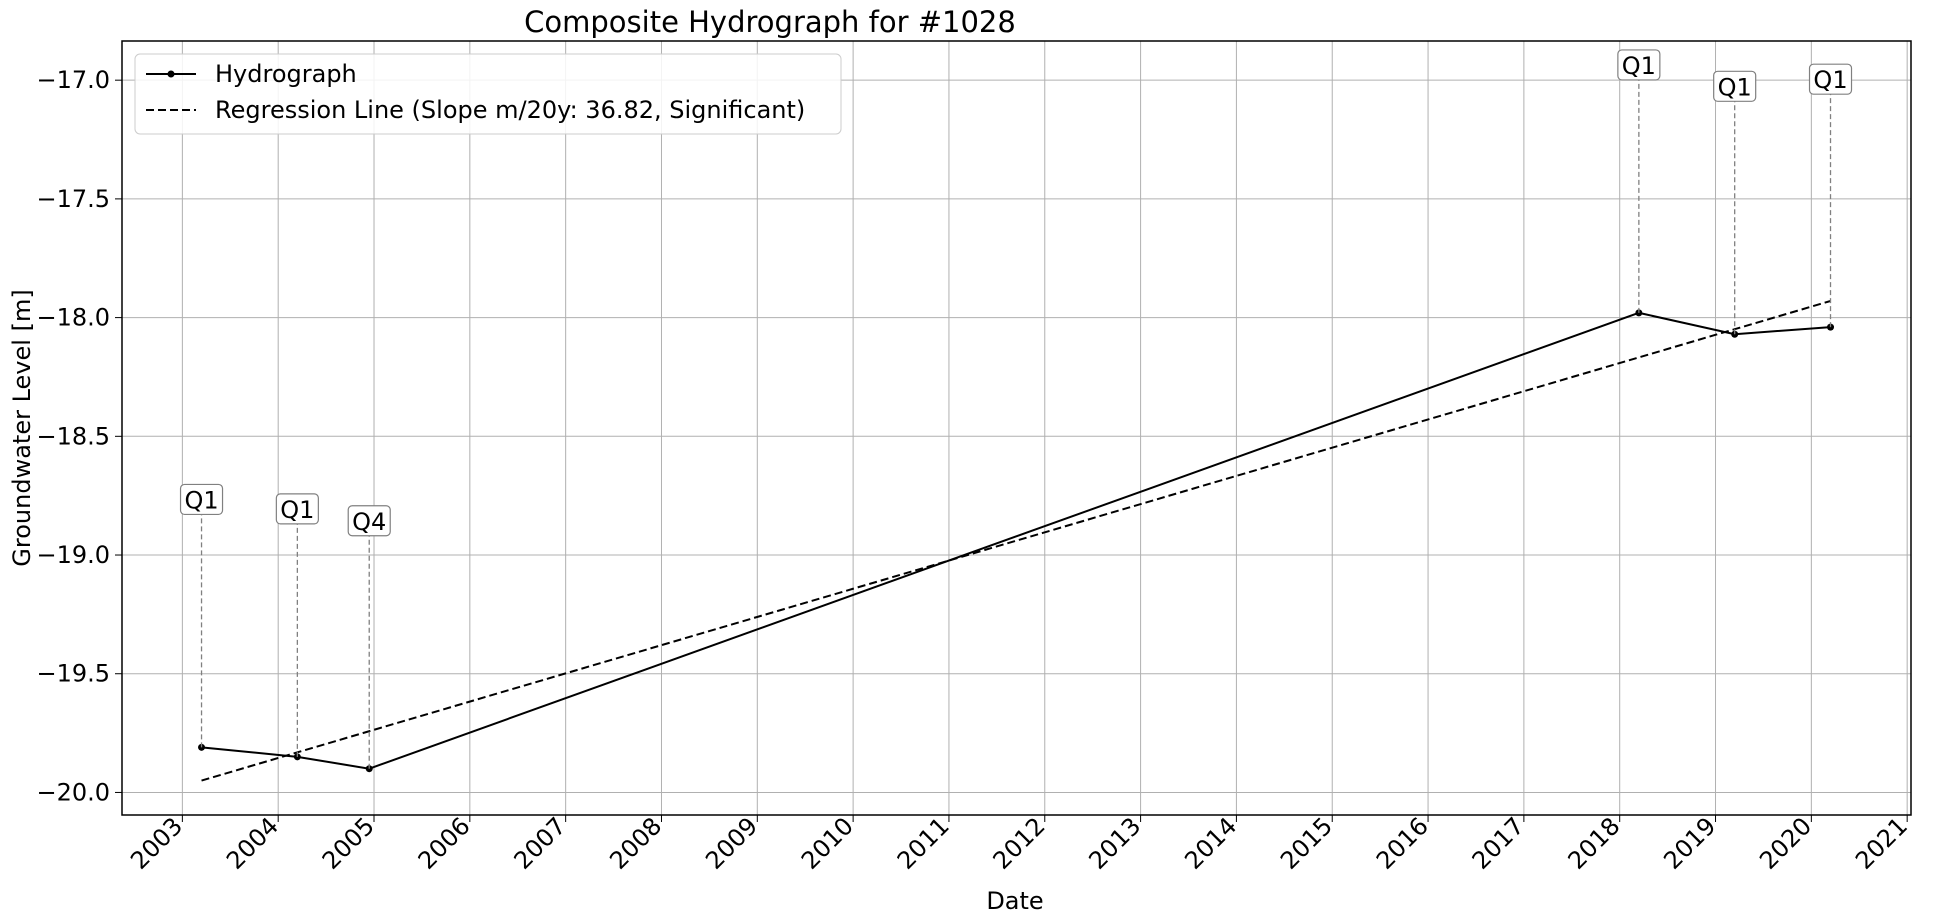 The width and height of the screenshot is (1937, 920). What do you see at coordinates (770, 22) in the screenshot?
I see `chart-title: Composite Hydrograph for #1028` at bounding box center [770, 22].